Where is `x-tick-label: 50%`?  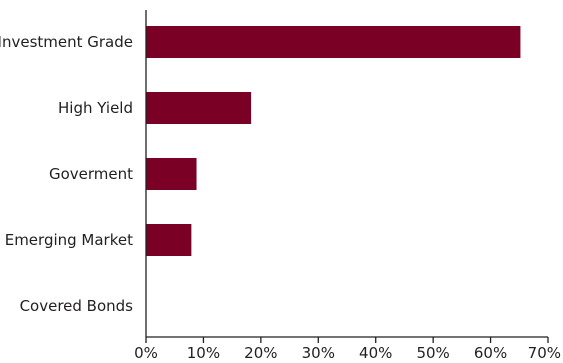 x-tick-label: 50% is located at coordinates (432, 353).